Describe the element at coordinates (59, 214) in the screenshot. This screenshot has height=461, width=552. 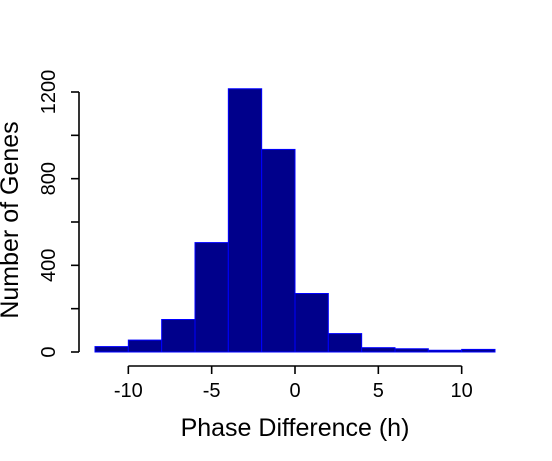
I see `y-axis: 0 400 800 1200` at that location.